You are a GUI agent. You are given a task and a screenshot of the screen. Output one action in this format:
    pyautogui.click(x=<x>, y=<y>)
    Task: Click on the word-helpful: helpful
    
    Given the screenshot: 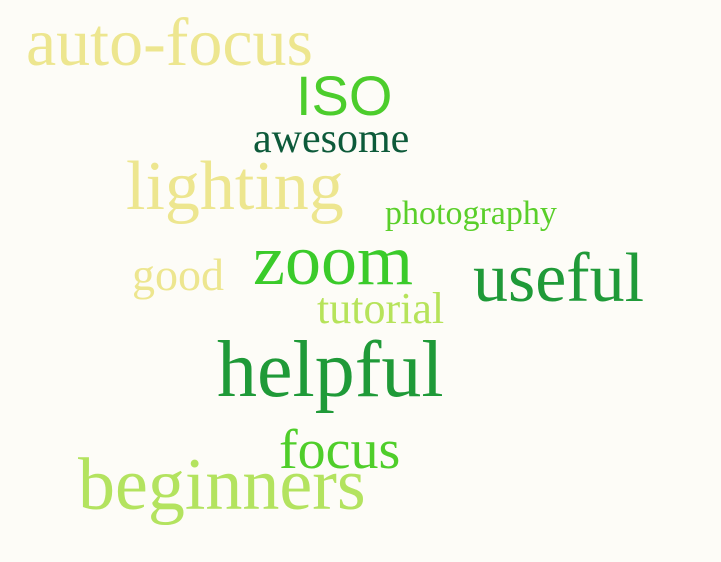 What is the action you would take?
    pyautogui.click(x=330, y=370)
    